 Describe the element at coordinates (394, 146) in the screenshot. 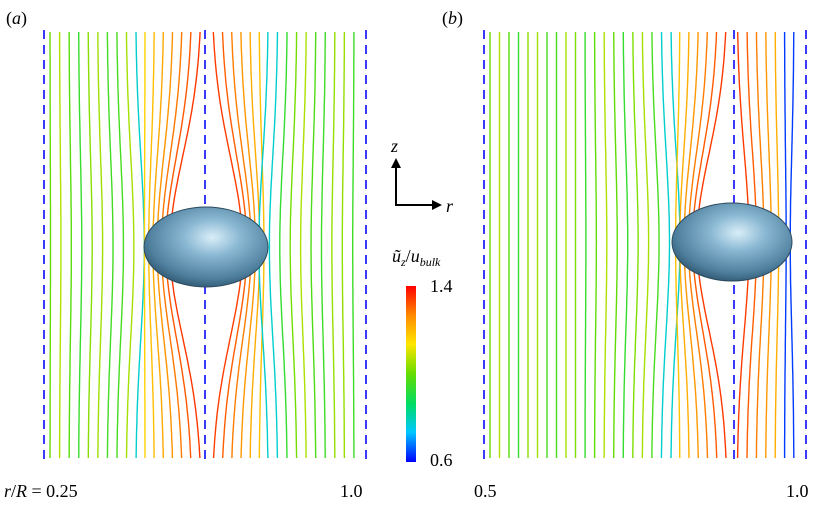

I see `z-axis-label: z` at that location.